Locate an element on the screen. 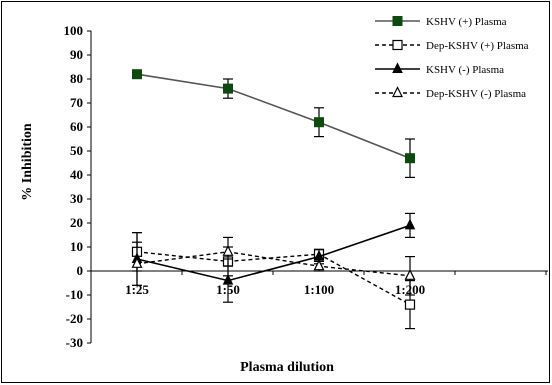  legend-entry-3: KSHV (-) Plasma is located at coordinates (439, 69).